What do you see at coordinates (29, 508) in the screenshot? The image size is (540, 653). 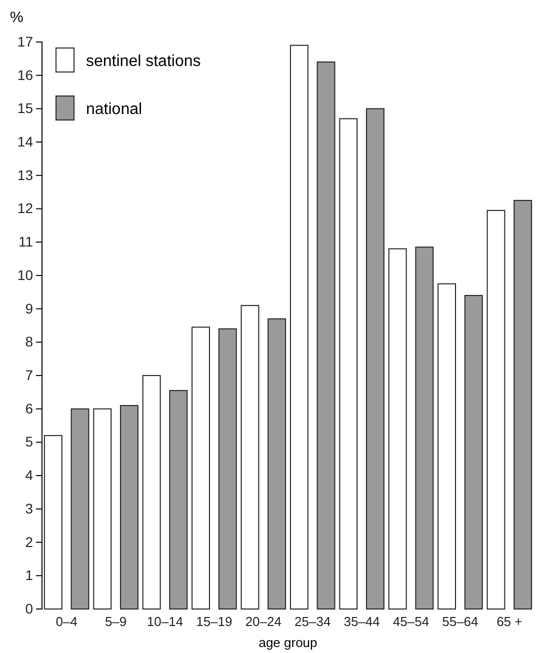 I see `y-tick-label: 3` at bounding box center [29, 508].